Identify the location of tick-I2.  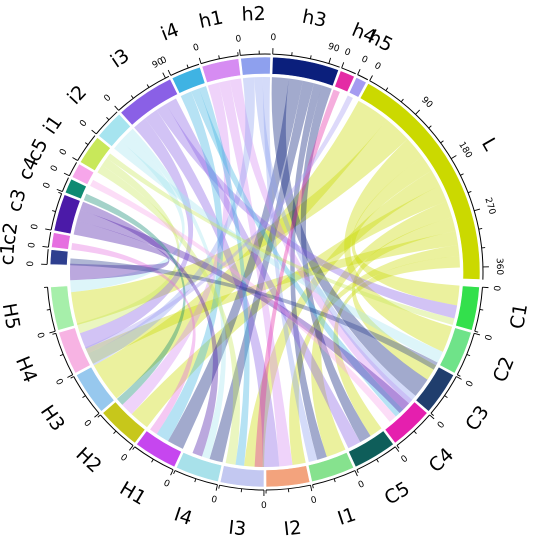
(311, 488).